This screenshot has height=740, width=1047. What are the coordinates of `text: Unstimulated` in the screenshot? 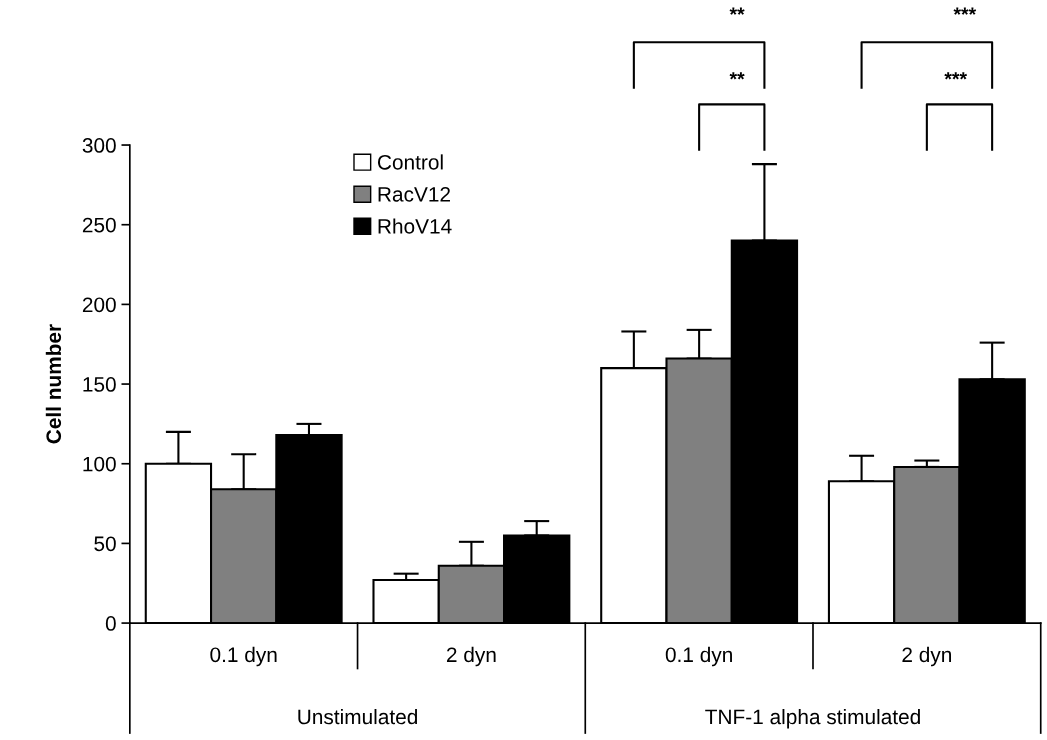 It's located at (357, 716).